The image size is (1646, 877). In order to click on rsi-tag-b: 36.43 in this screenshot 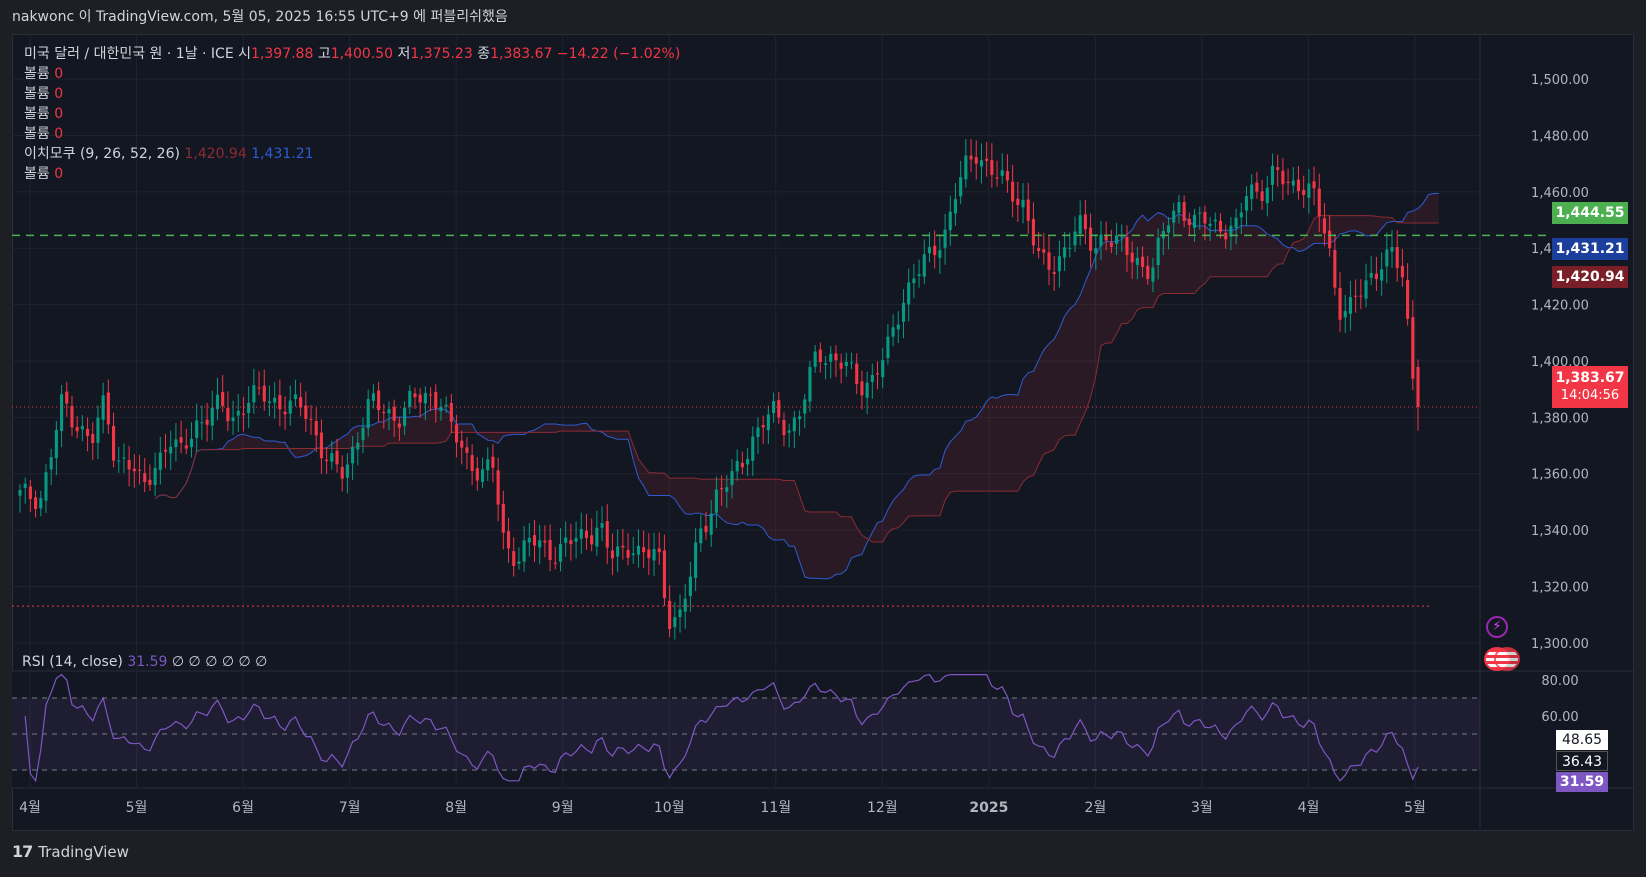, I will do `click(1582, 761)`.